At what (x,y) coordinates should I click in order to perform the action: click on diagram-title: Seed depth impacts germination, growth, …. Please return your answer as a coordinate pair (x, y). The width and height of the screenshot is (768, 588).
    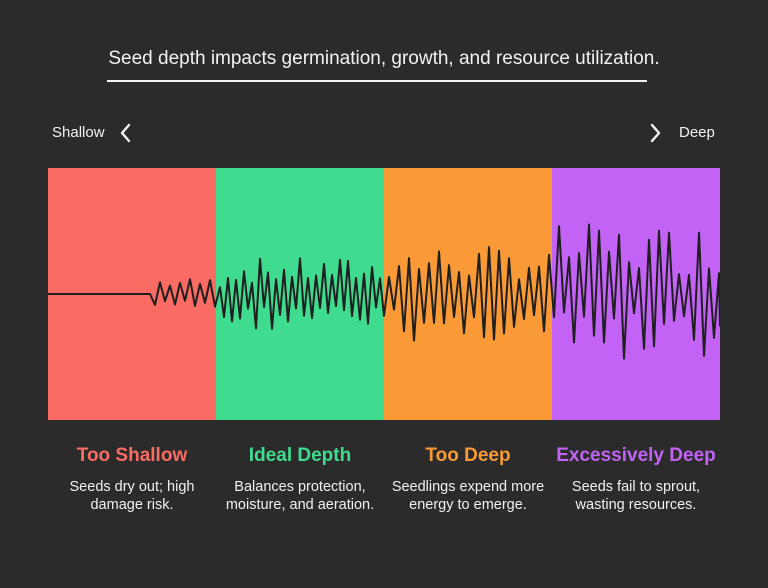
    Looking at the image, I should click on (384, 58).